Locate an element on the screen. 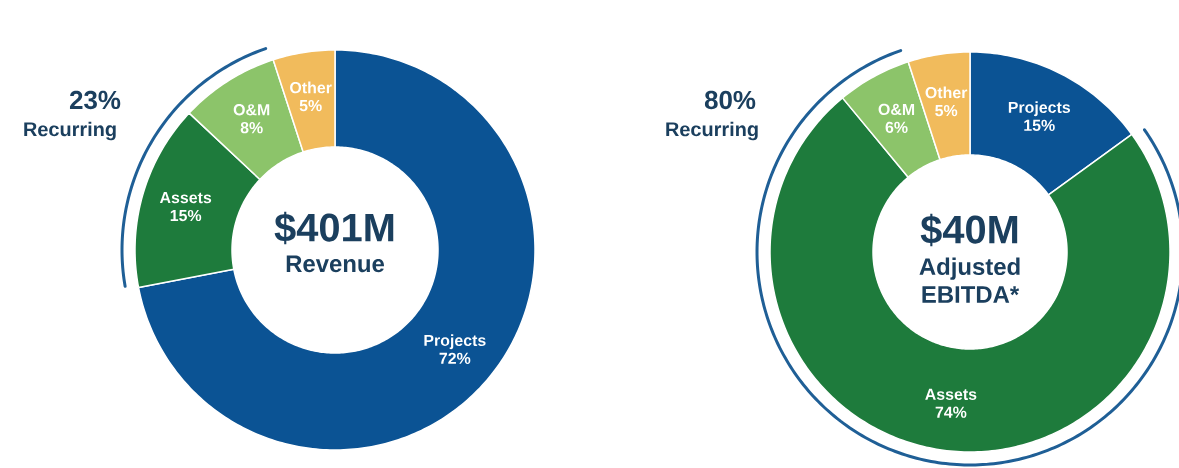 This screenshot has height=468, width=1179. text: $401M is located at coordinates (334, 228).